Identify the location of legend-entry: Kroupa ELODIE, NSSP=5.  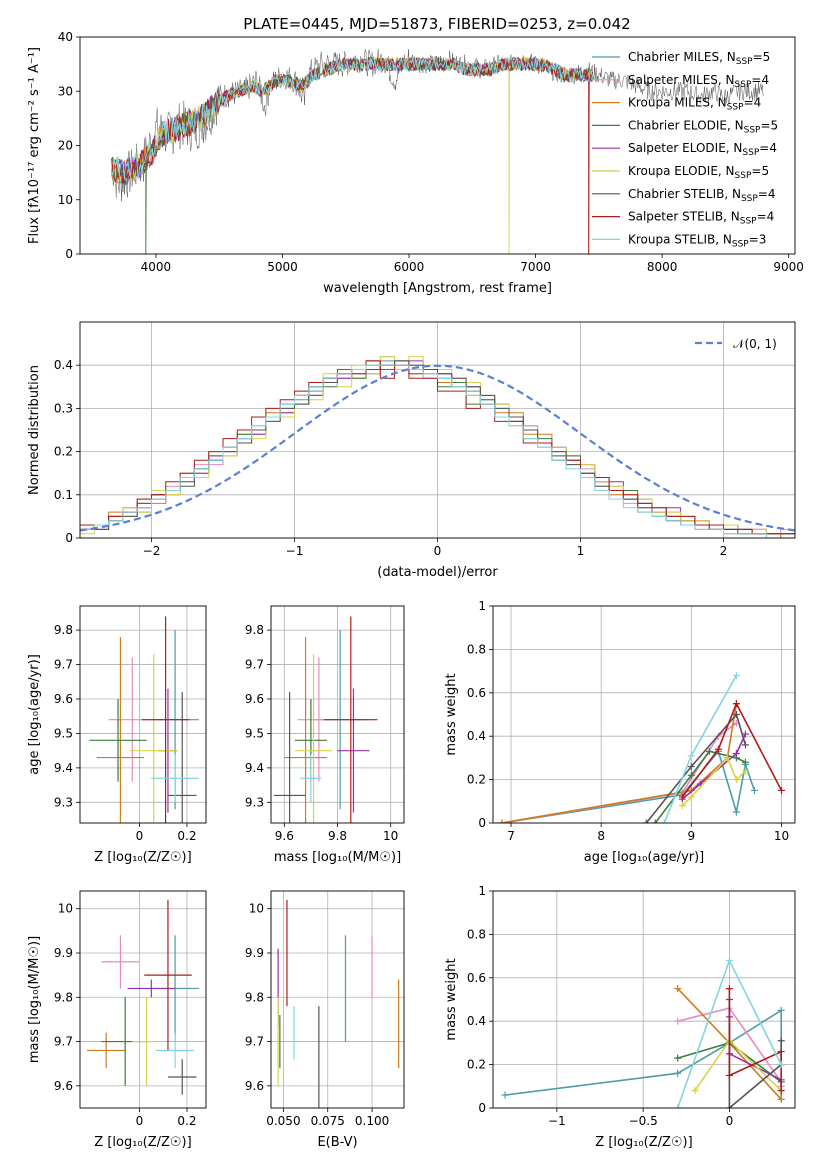
(698, 172).